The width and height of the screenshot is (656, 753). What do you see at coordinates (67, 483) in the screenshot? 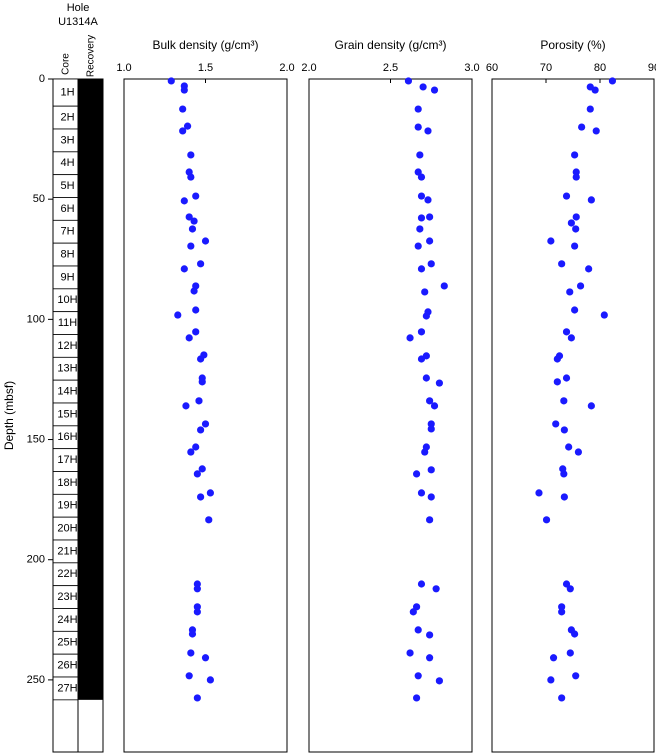
I see `core-label: 18H` at bounding box center [67, 483].